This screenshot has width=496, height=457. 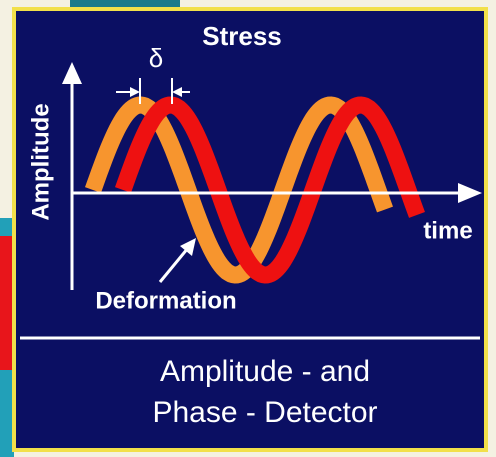 What do you see at coordinates (156, 58) in the screenshot?
I see `delta-label: δ` at bounding box center [156, 58].